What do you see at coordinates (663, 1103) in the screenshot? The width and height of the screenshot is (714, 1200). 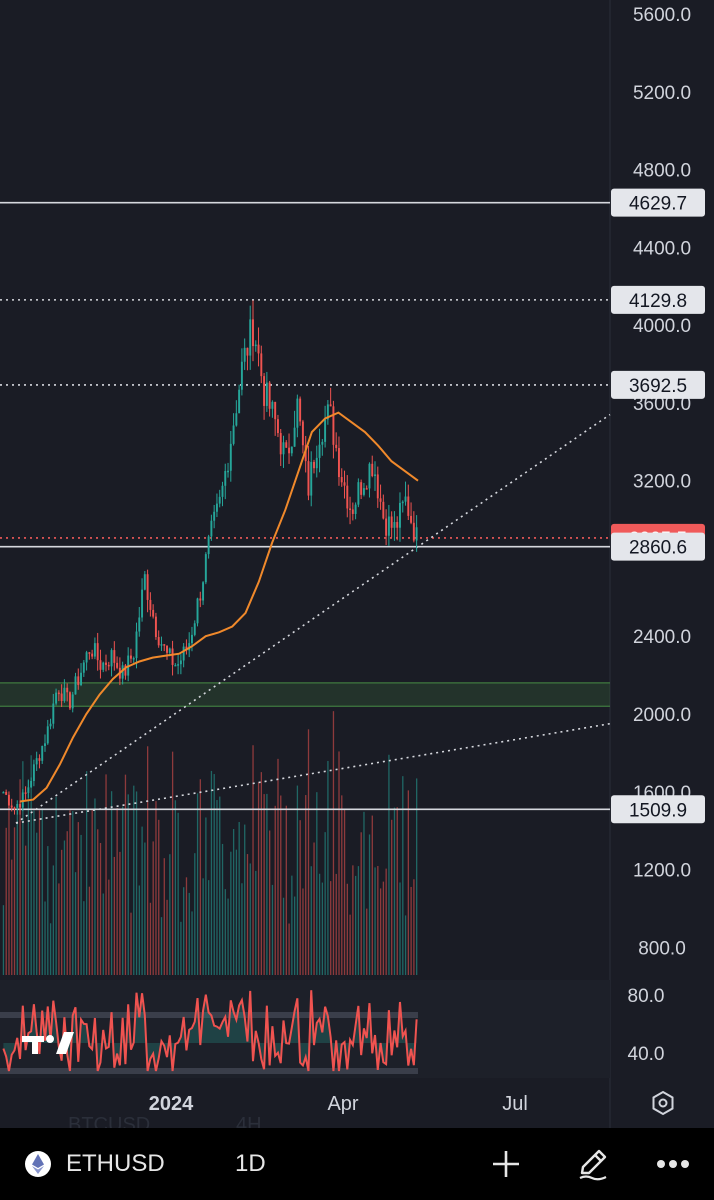 I see `settings-icon` at bounding box center [663, 1103].